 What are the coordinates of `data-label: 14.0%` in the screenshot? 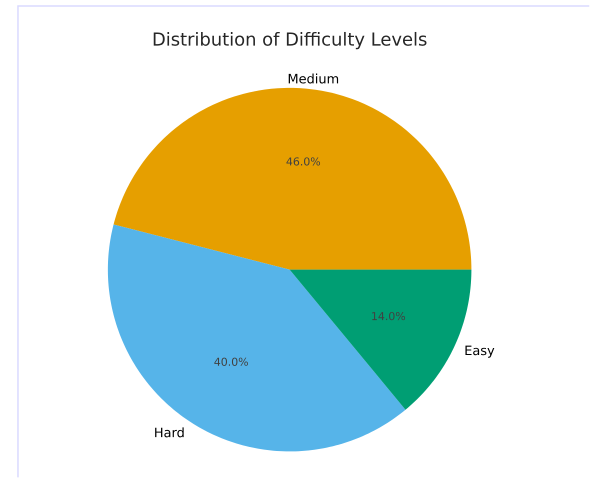 It's located at (389, 316).